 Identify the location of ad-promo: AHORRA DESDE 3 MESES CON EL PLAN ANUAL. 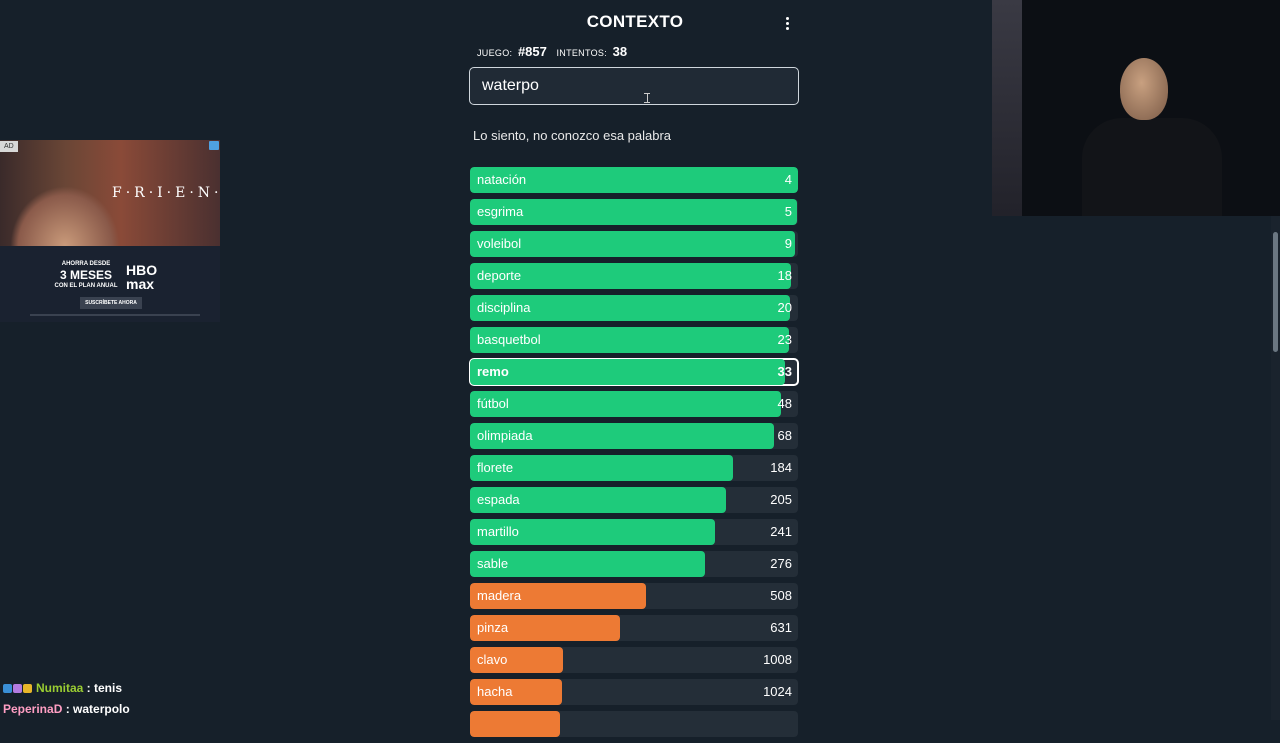
(86, 275).